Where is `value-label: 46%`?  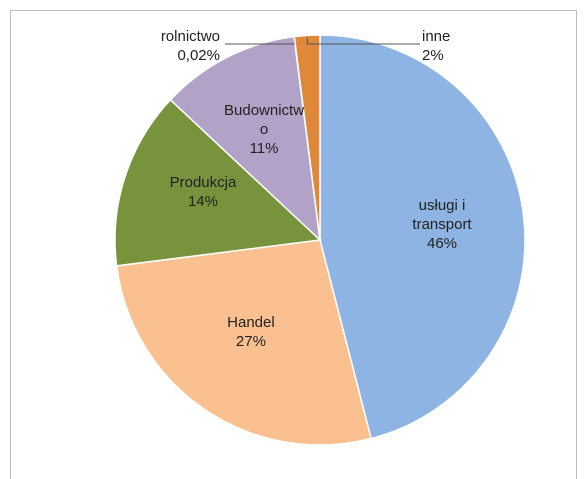
value-label: 46% is located at coordinates (442, 243).